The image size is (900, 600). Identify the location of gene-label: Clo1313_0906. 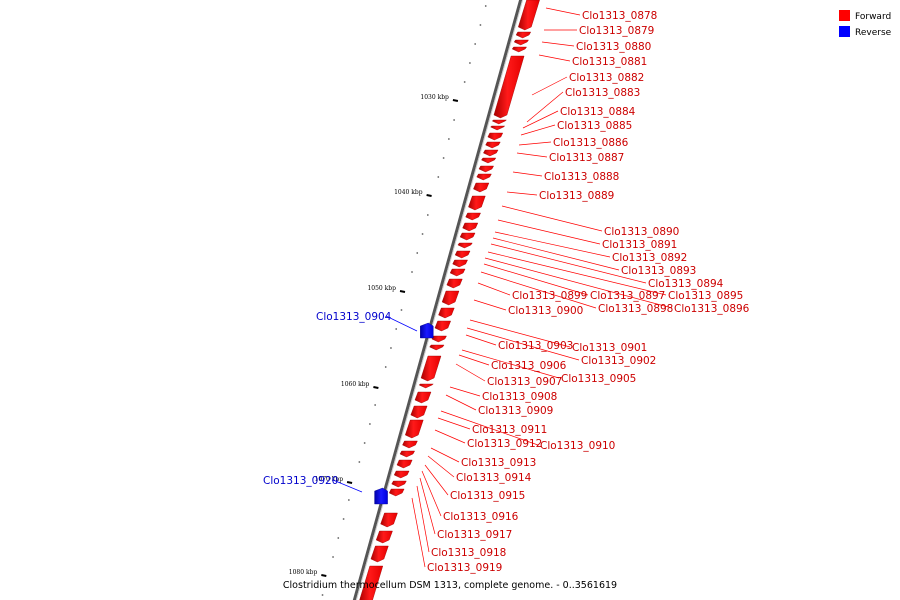
(529, 366).